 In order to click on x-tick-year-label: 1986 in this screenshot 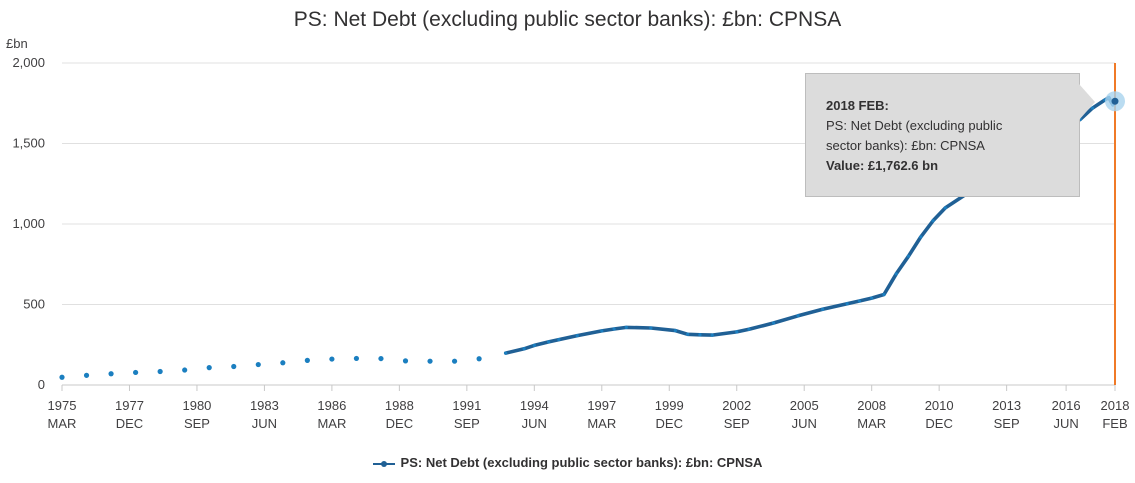, I will do `click(331, 405)`.